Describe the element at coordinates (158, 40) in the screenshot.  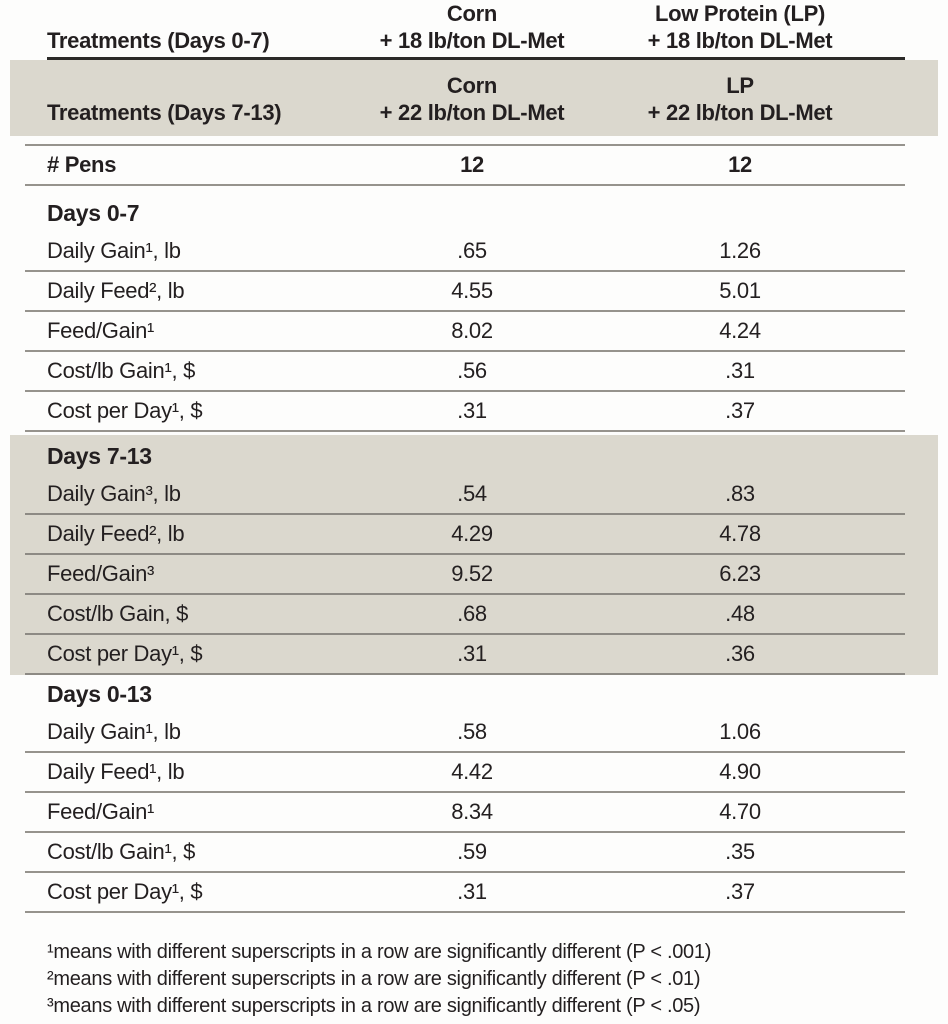
I see `treatments-days-0-7-label: Treatments (Days 0-7)` at that location.